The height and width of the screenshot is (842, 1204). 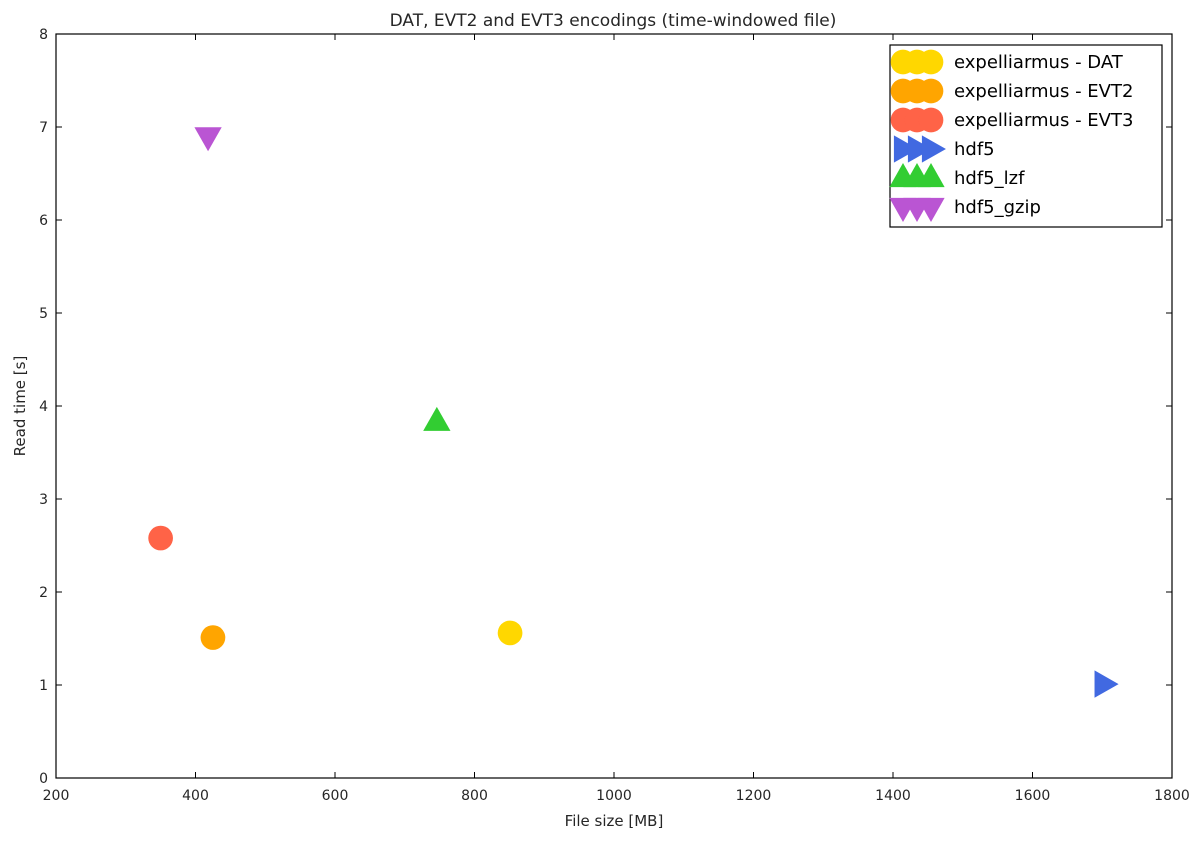 What do you see at coordinates (43, 500) in the screenshot?
I see `y-tick-label: 3` at bounding box center [43, 500].